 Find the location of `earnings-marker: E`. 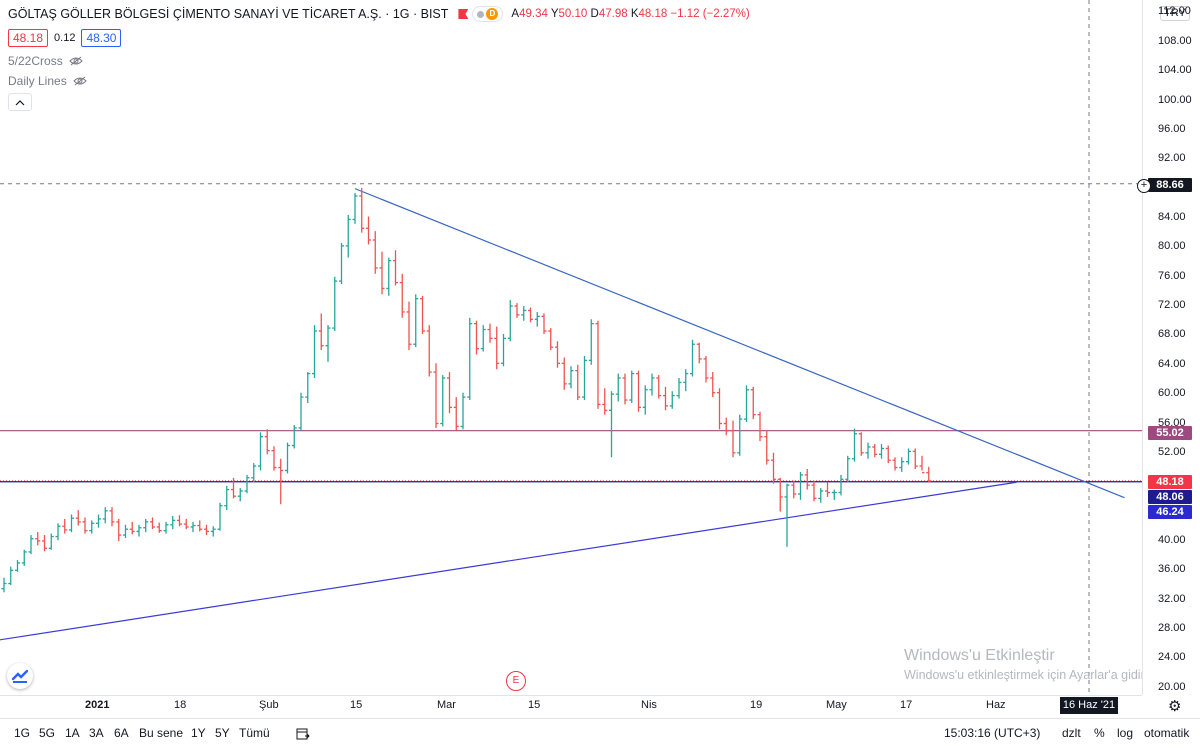

earnings-marker: E is located at coordinates (516, 681).